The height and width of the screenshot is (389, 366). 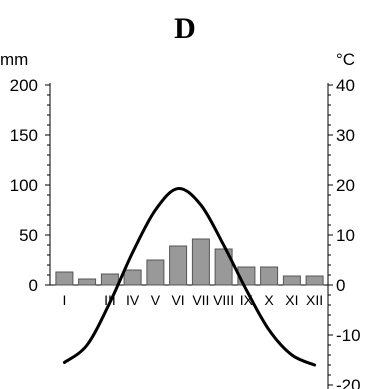 What do you see at coordinates (223, 300) in the screenshot?
I see `month-label: VIII` at bounding box center [223, 300].